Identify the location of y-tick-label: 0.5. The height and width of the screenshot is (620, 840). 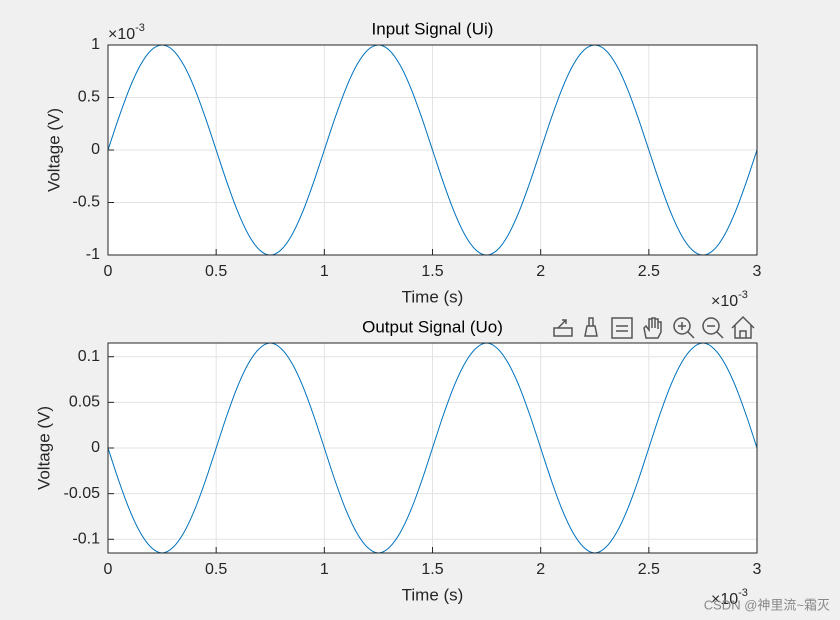
(89, 97).